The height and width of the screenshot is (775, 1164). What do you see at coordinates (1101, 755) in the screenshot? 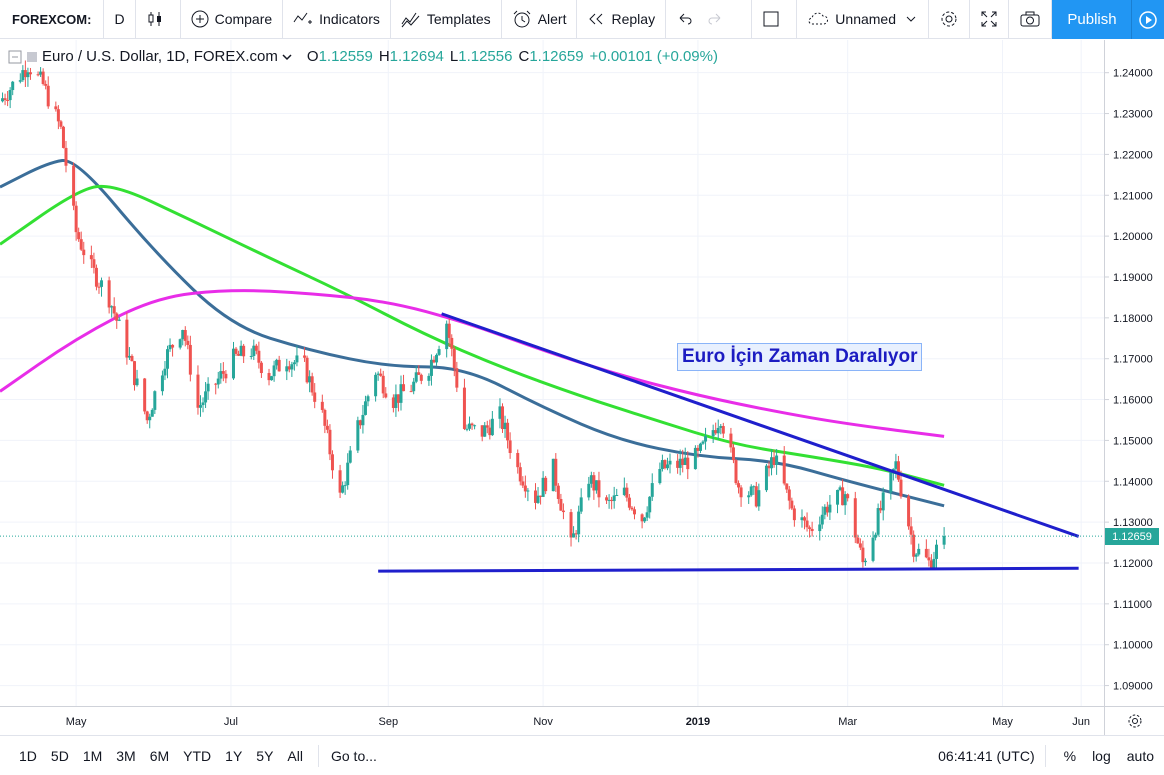
I see `log-toggle: log` at bounding box center [1101, 755].